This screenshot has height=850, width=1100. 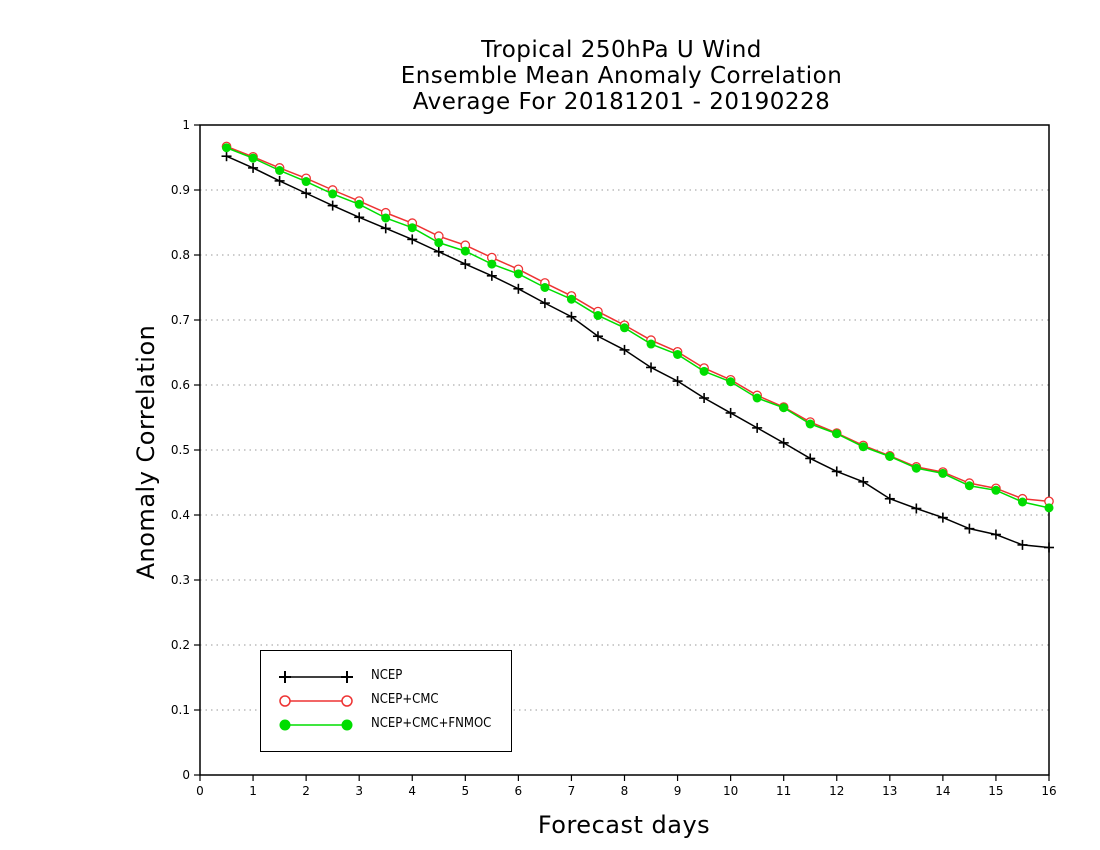 I want to click on x-tick-label: 5, so click(x=465, y=791).